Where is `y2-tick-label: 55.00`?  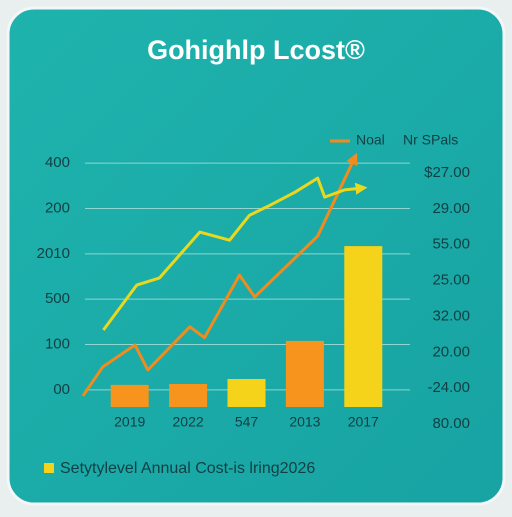
y2-tick-label: 55.00 is located at coordinates (451, 244).